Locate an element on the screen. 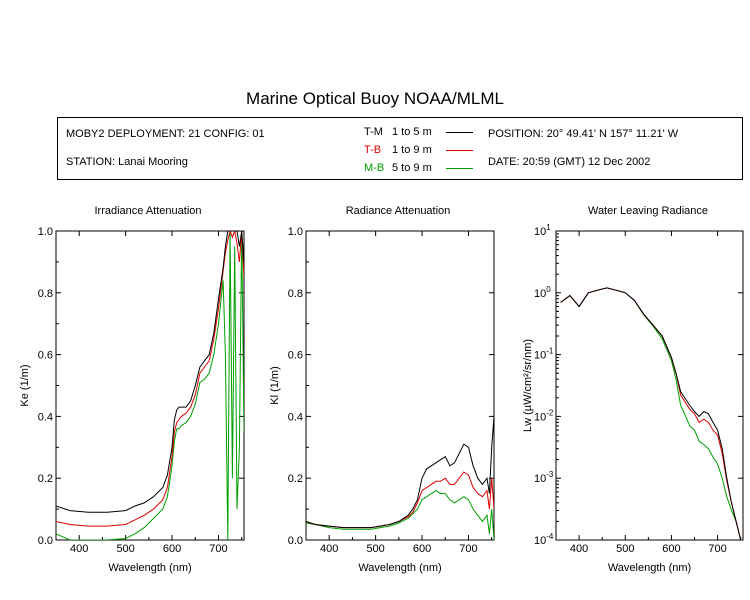  legend-label-tm: T-M is located at coordinates (373, 132).